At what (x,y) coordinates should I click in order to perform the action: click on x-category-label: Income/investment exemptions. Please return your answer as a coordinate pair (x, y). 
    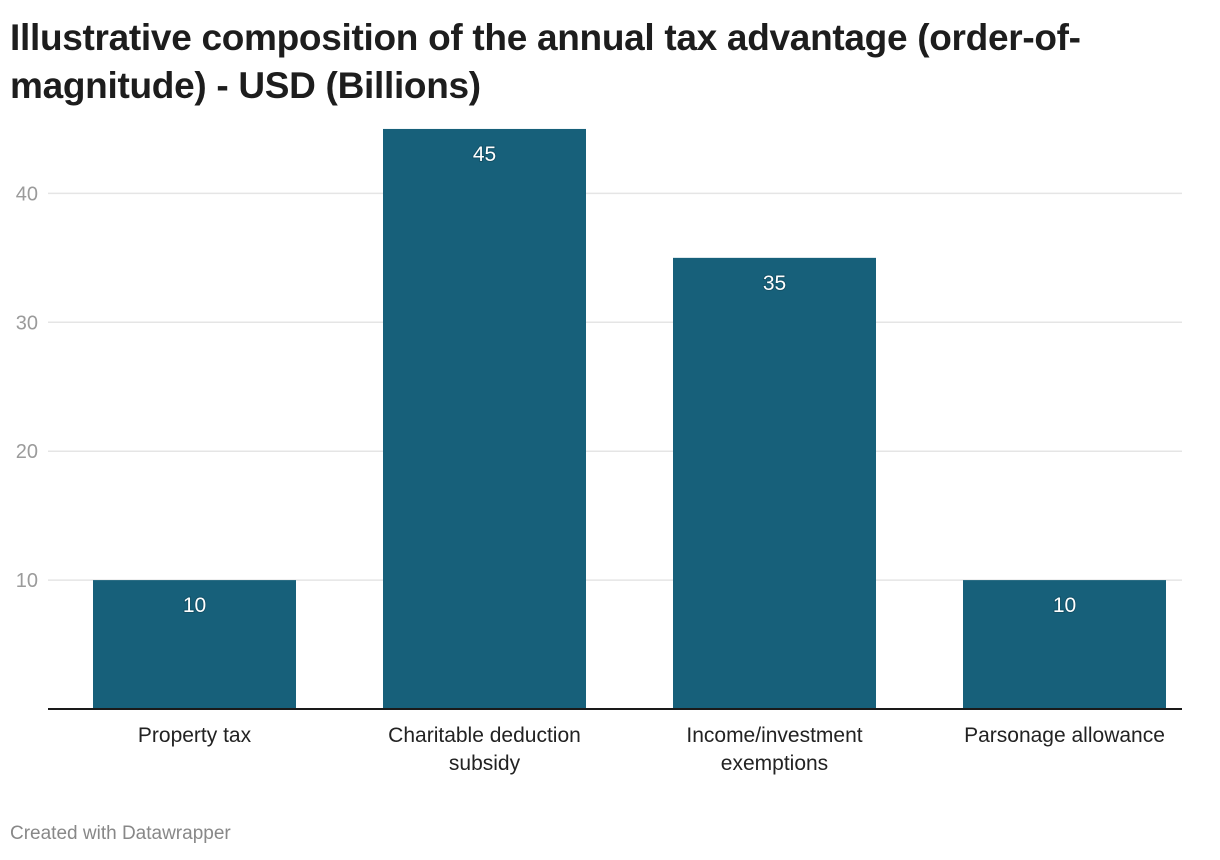
    Looking at the image, I should click on (774, 749).